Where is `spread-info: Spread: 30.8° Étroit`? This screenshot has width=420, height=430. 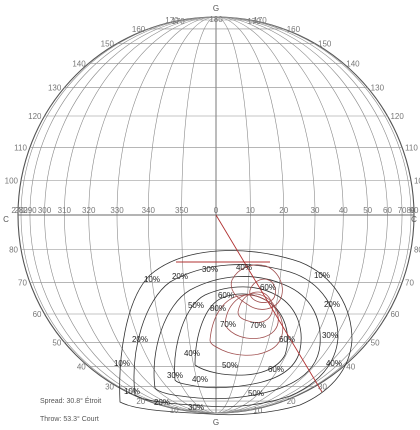 spread-info: Spread: 30.8° Étroit is located at coordinates (71, 401).